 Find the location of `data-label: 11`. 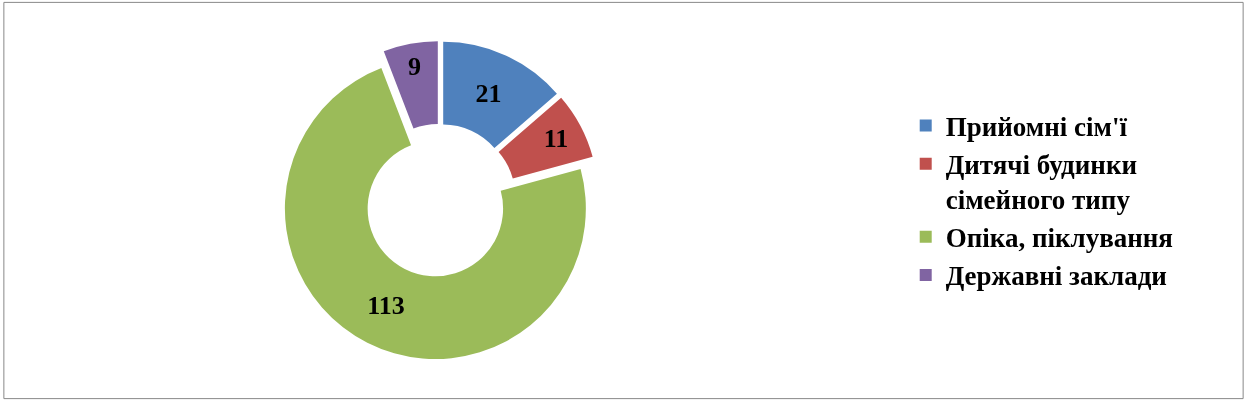

data-label: 11 is located at coordinates (556, 138).